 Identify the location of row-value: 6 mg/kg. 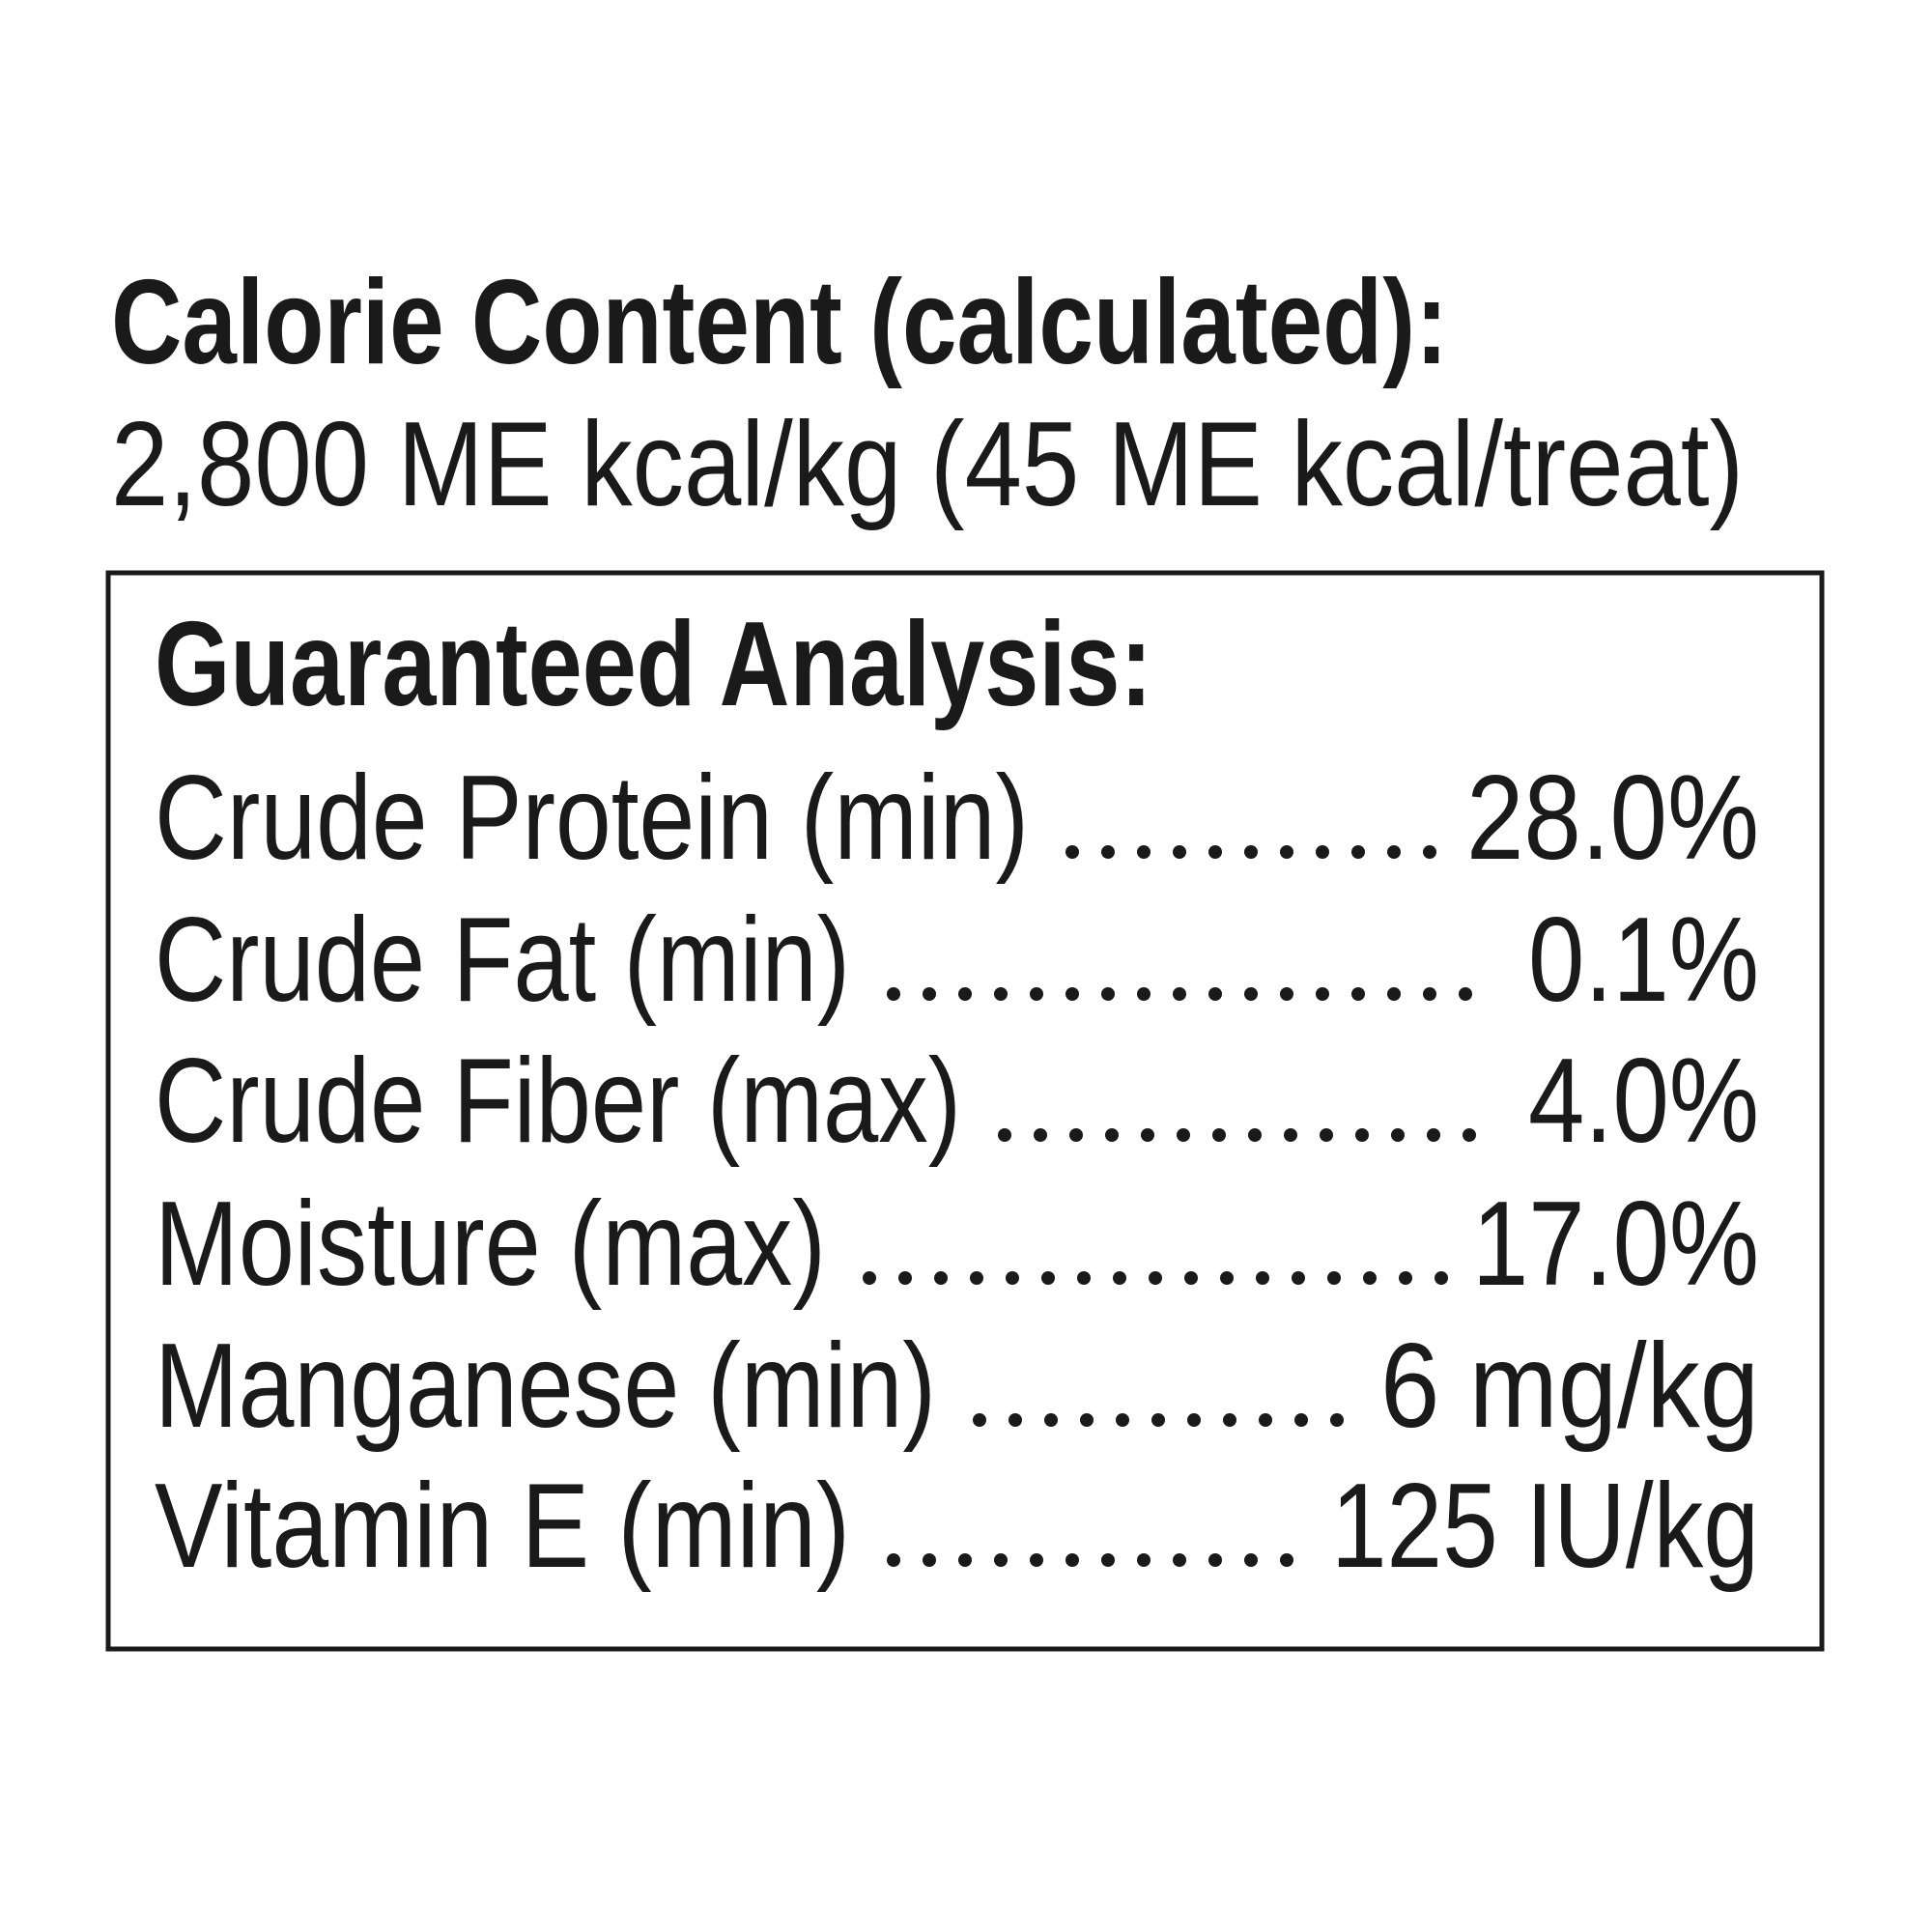
(1569, 1386).